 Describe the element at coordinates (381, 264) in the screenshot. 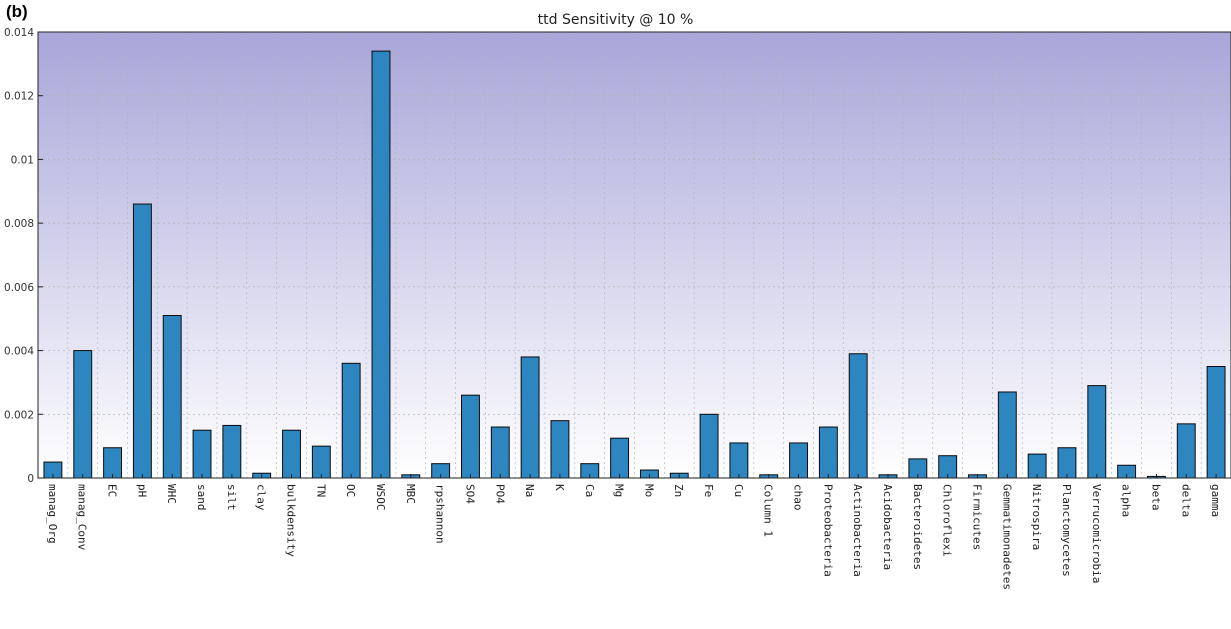

I see `bar-wsoc` at that location.